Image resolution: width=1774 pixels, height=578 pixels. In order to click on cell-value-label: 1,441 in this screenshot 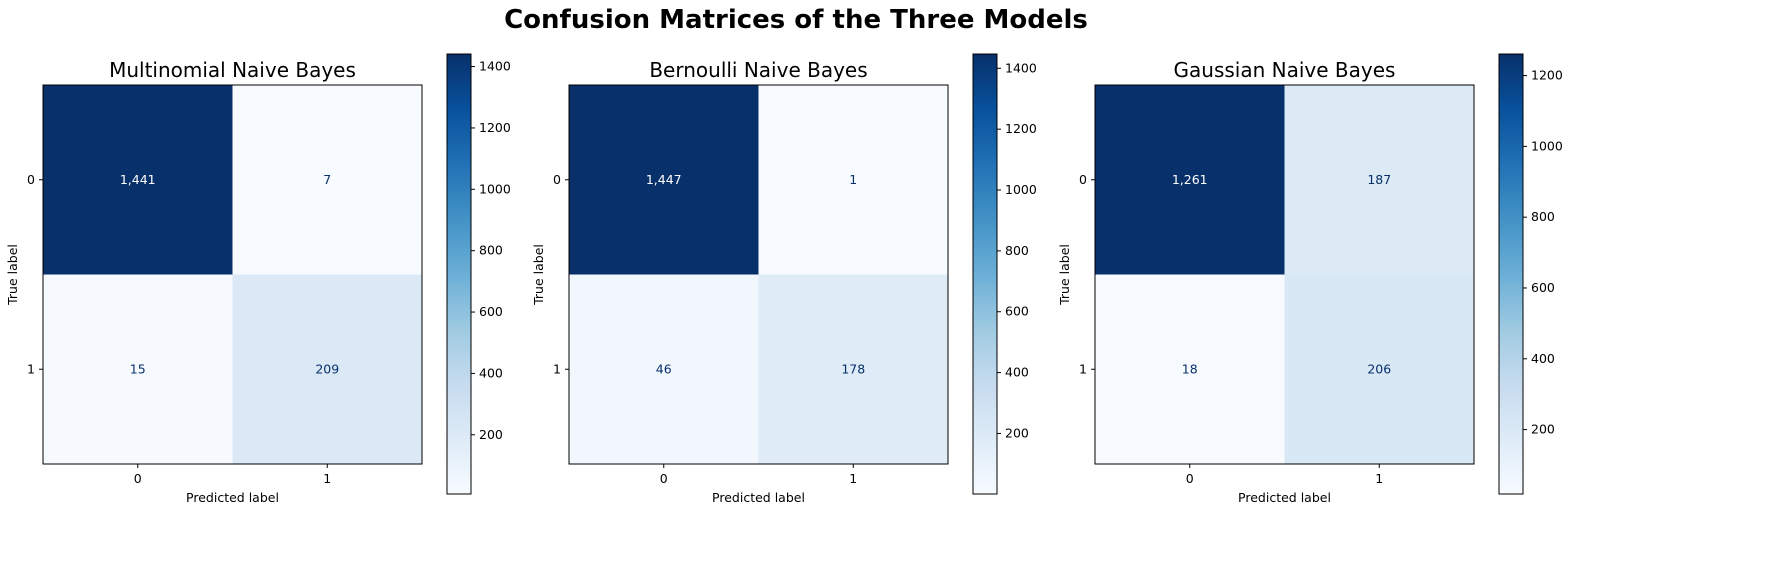, I will do `click(138, 179)`.